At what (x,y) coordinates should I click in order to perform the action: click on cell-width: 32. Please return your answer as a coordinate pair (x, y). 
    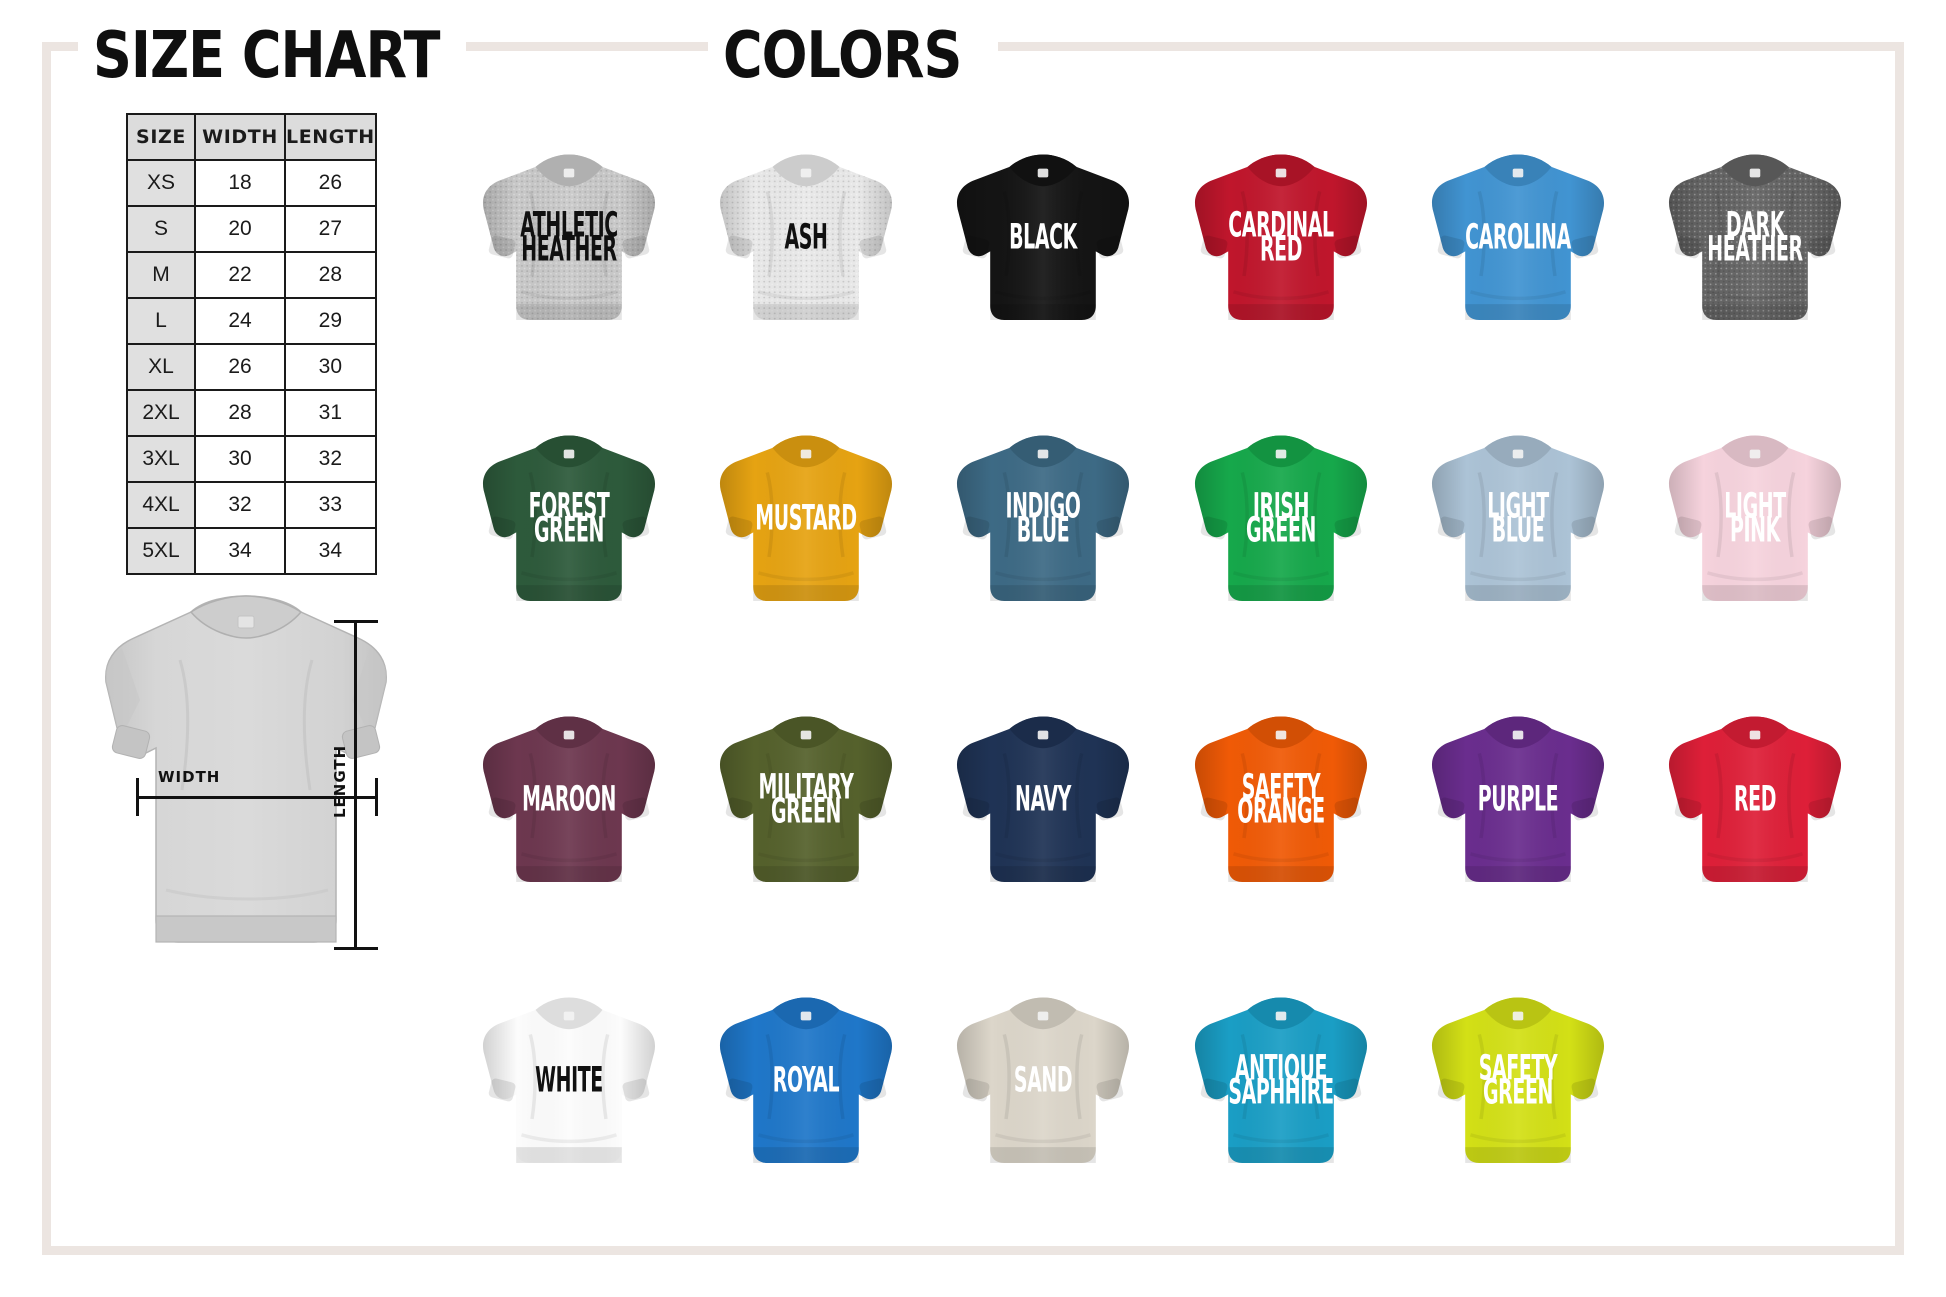
    Looking at the image, I should click on (240, 505).